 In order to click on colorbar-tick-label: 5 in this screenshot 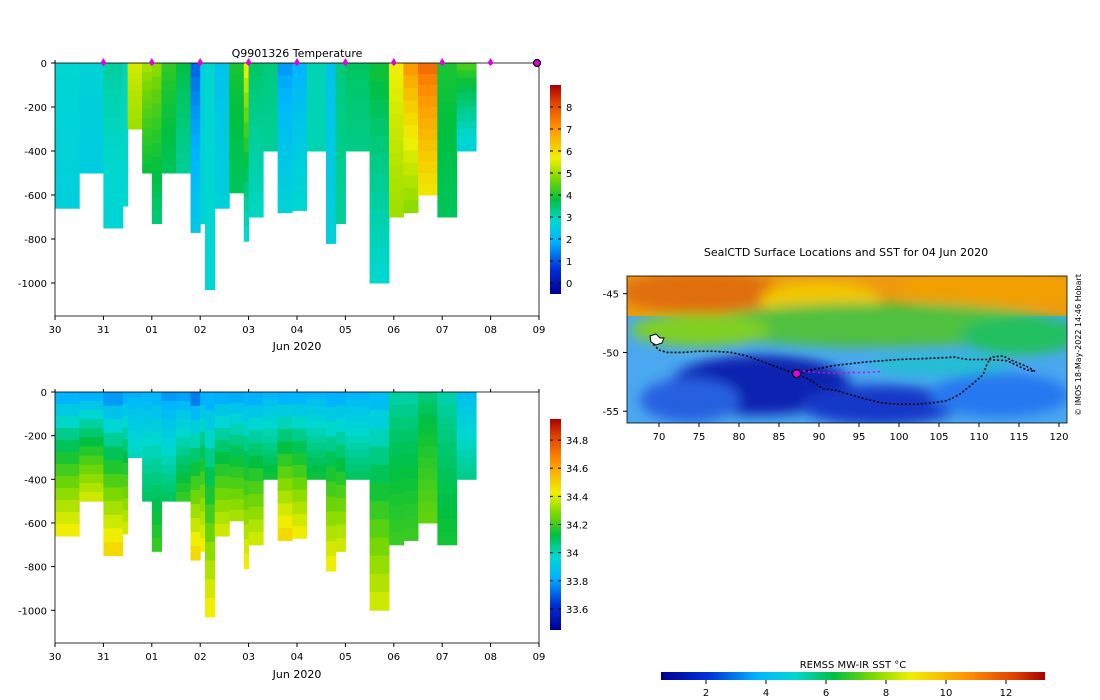, I will do `click(569, 174)`.